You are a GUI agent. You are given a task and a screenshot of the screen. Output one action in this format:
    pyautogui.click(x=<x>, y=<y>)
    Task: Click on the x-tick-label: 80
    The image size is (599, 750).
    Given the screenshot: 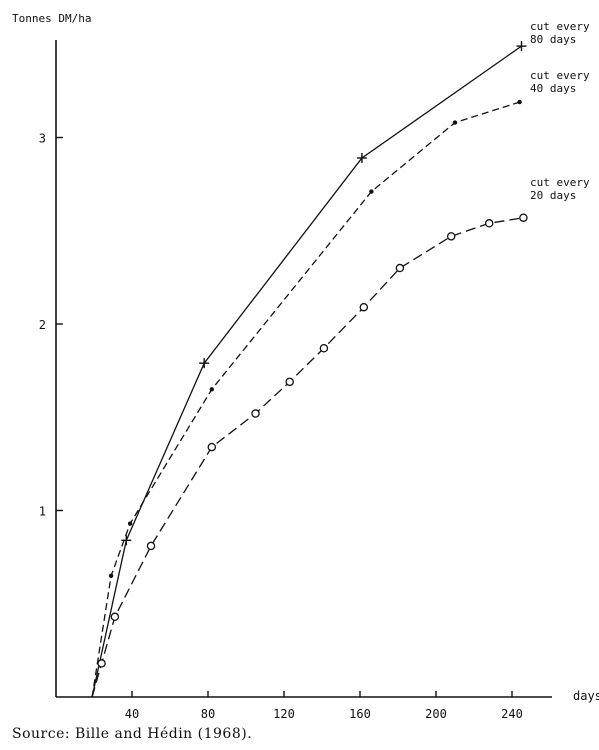 What is the action you would take?
    pyautogui.click(x=208, y=714)
    